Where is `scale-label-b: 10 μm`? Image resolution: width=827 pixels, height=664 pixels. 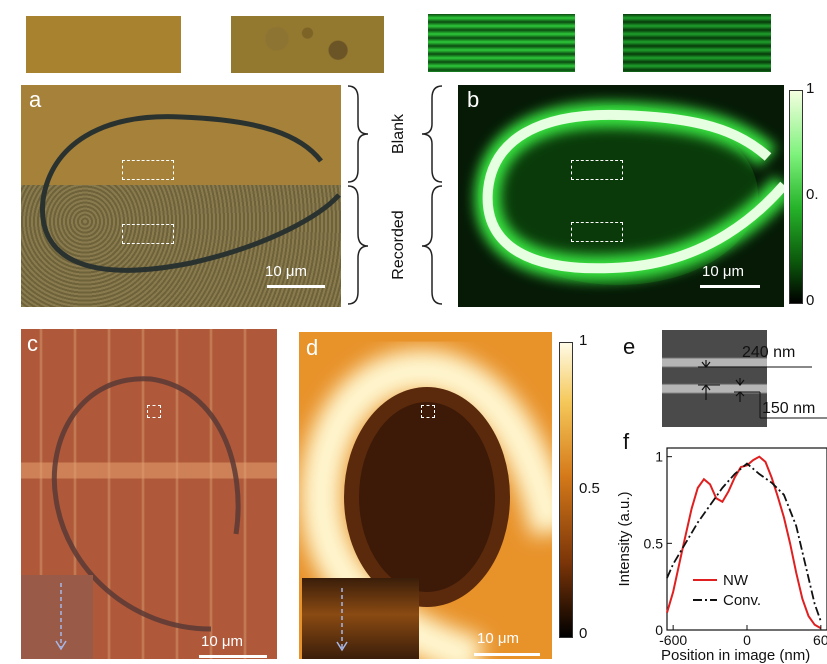
scale-label-b: 10 μm is located at coordinates (723, 271).